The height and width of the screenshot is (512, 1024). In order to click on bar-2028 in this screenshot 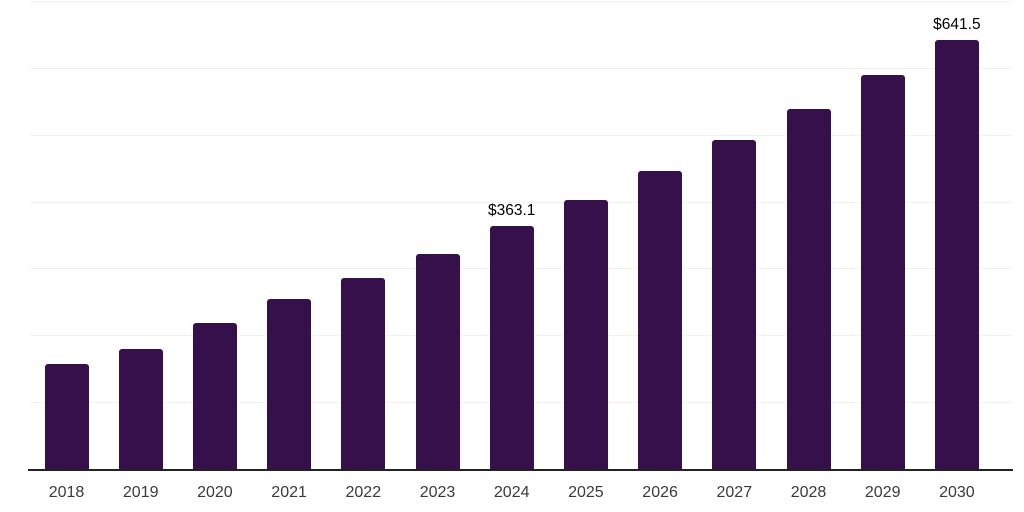, I will do `click(808, 288)`.